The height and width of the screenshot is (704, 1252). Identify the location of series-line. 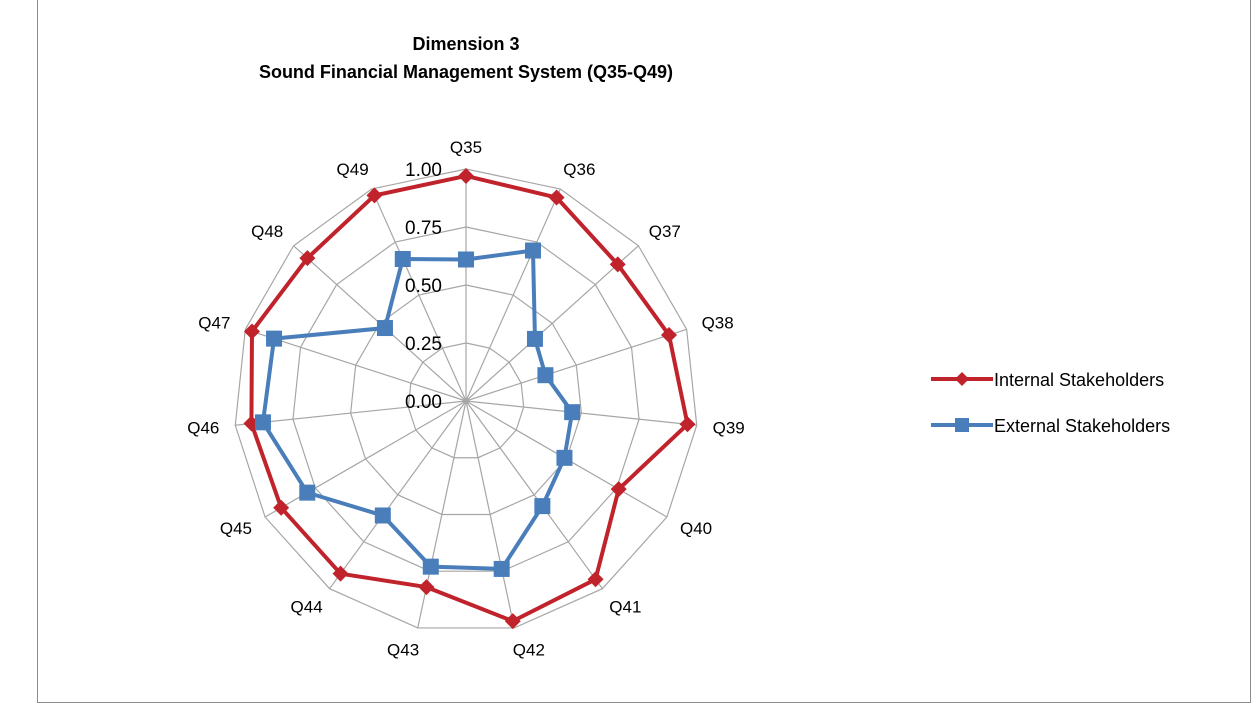
(417, 409).